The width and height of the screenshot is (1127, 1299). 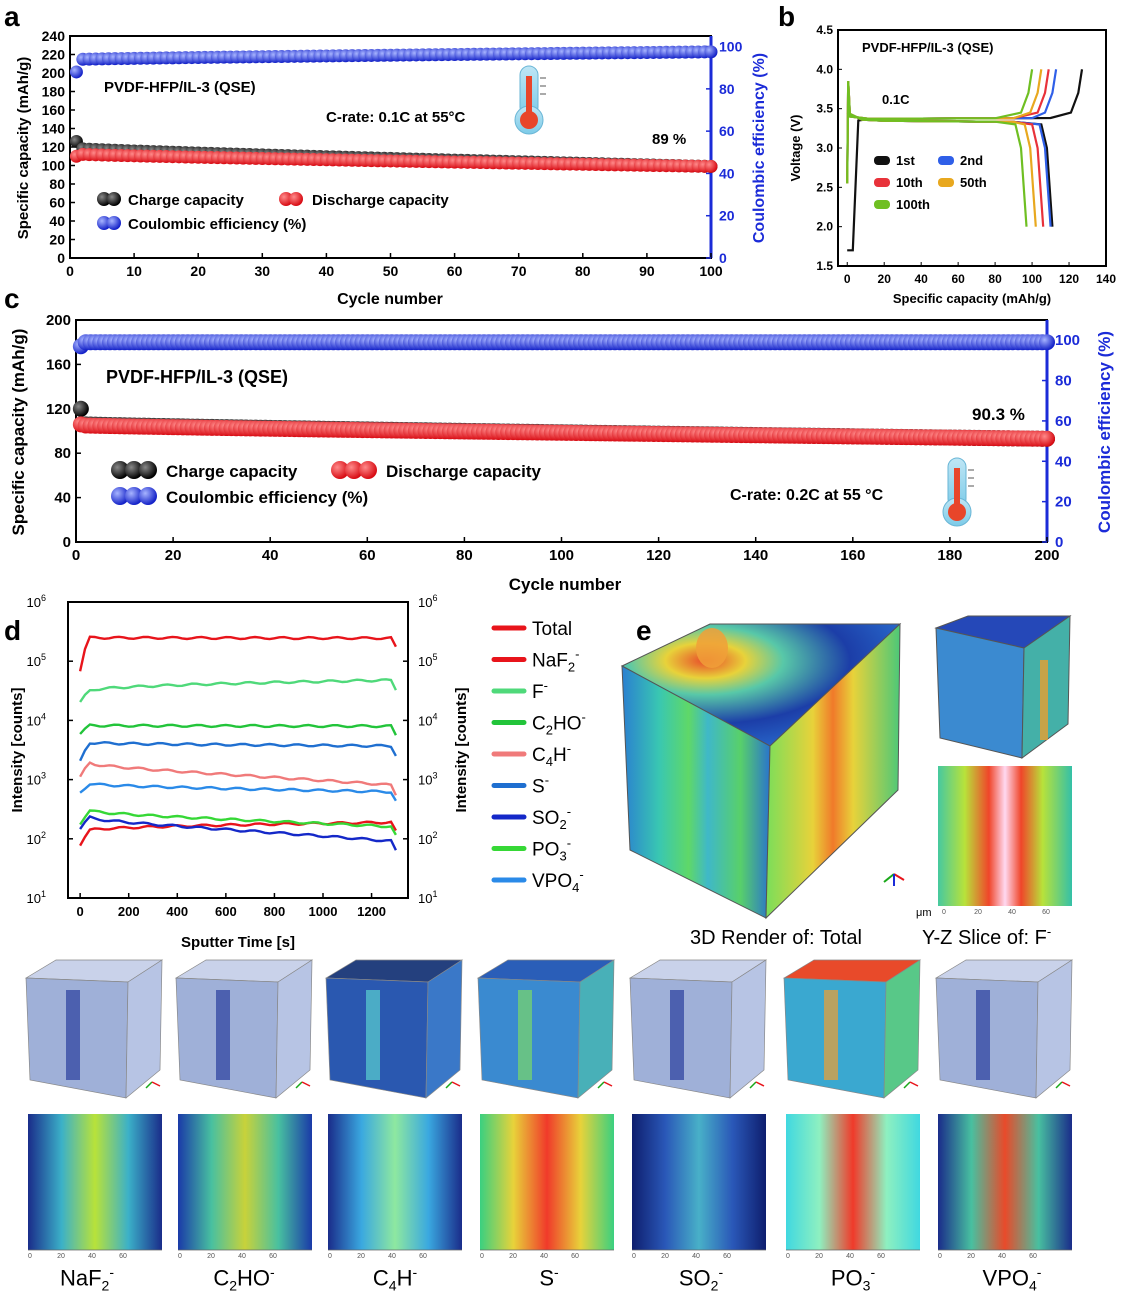 I want to click on legend-swatch-10th, so click(x=882, y=182).